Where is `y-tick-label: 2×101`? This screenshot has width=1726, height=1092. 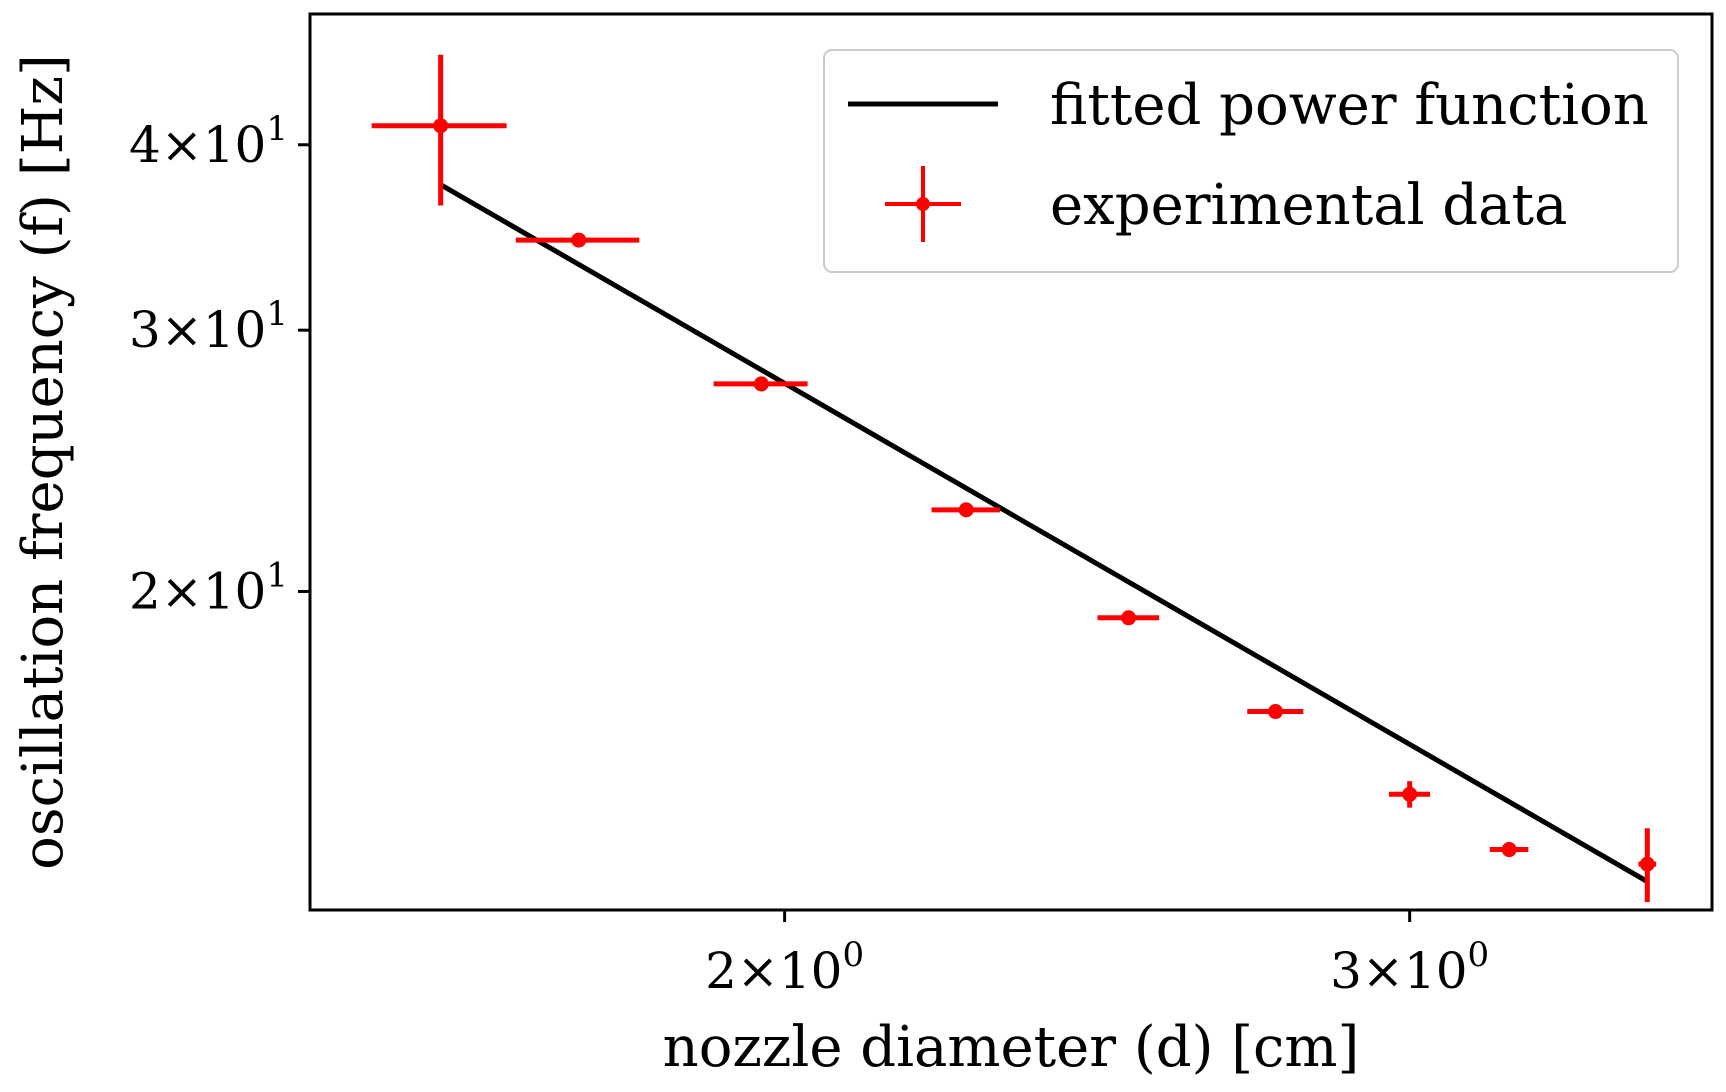 y-tick-label: 2×101 is located at coordinates (208, 587).